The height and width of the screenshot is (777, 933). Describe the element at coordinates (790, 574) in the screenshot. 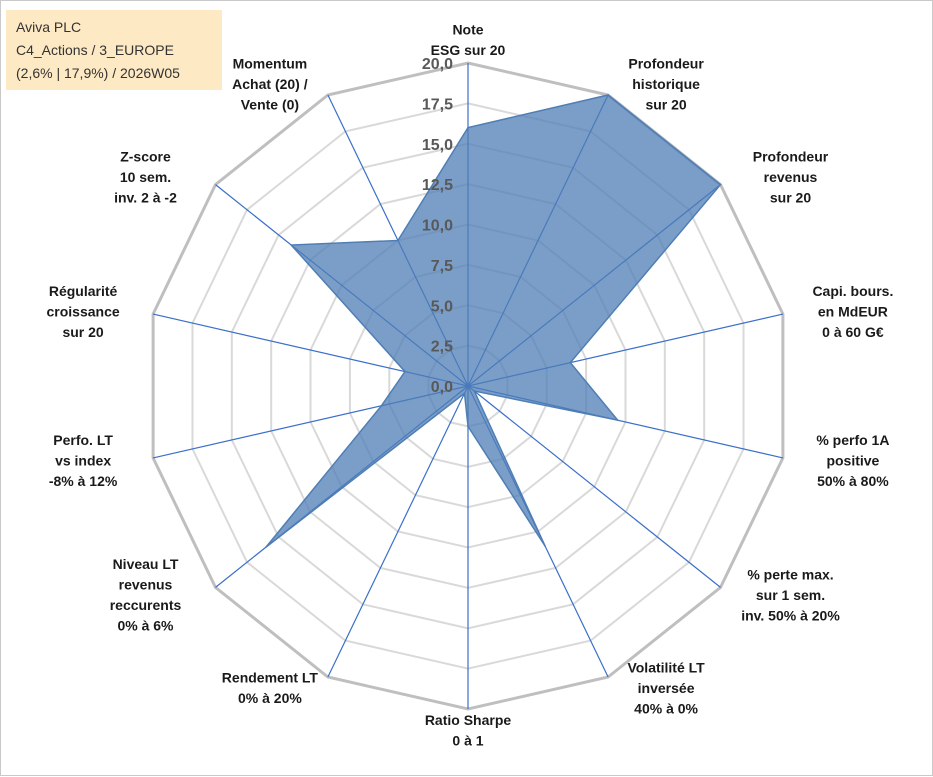

I see `axis-label-line: % perte max.` at that location.